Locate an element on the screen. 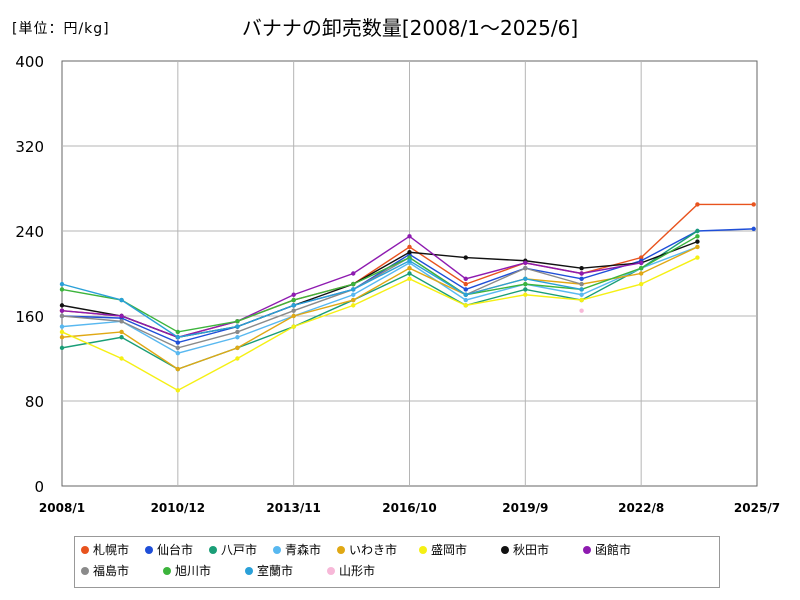 The image size is (800, 600). x-tick-label: 2013/11 is located at coordinates (293, 508).